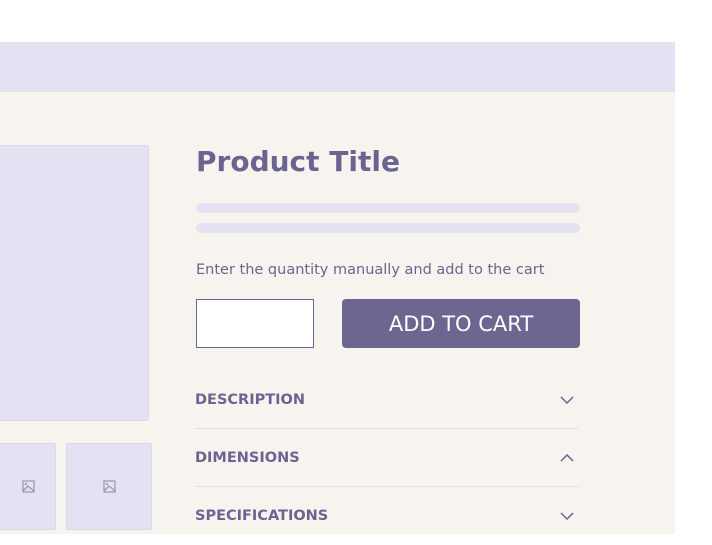  Describe the element at coordinates (386, 400) in the screenshot. I see `accordion-description: DESCRIPTION` at that location.